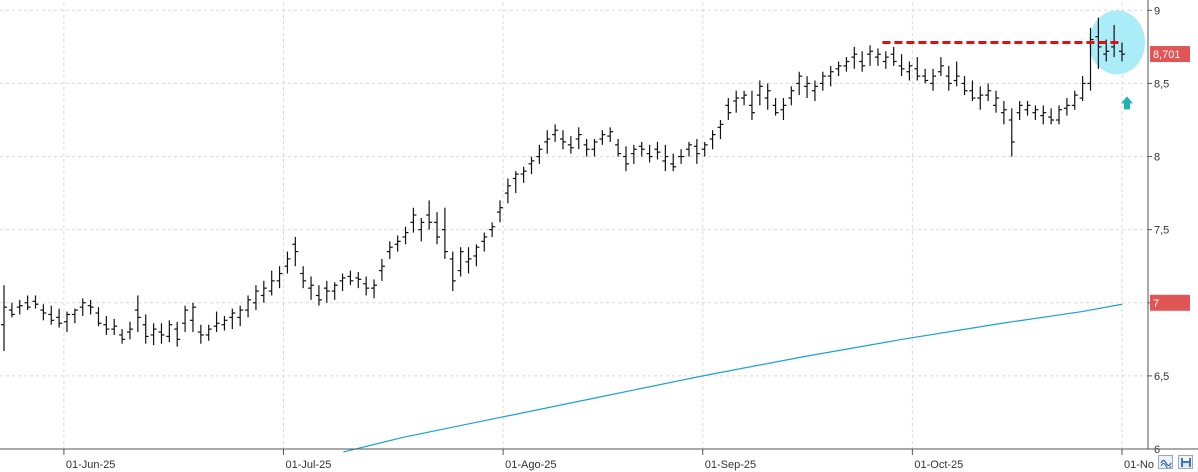 The height and width of the screenshot is (472, 1198). Describe the element at coordinates (530, 465) in the screenshot. I see `x-tick-label: 01-Ago-25` at that location.